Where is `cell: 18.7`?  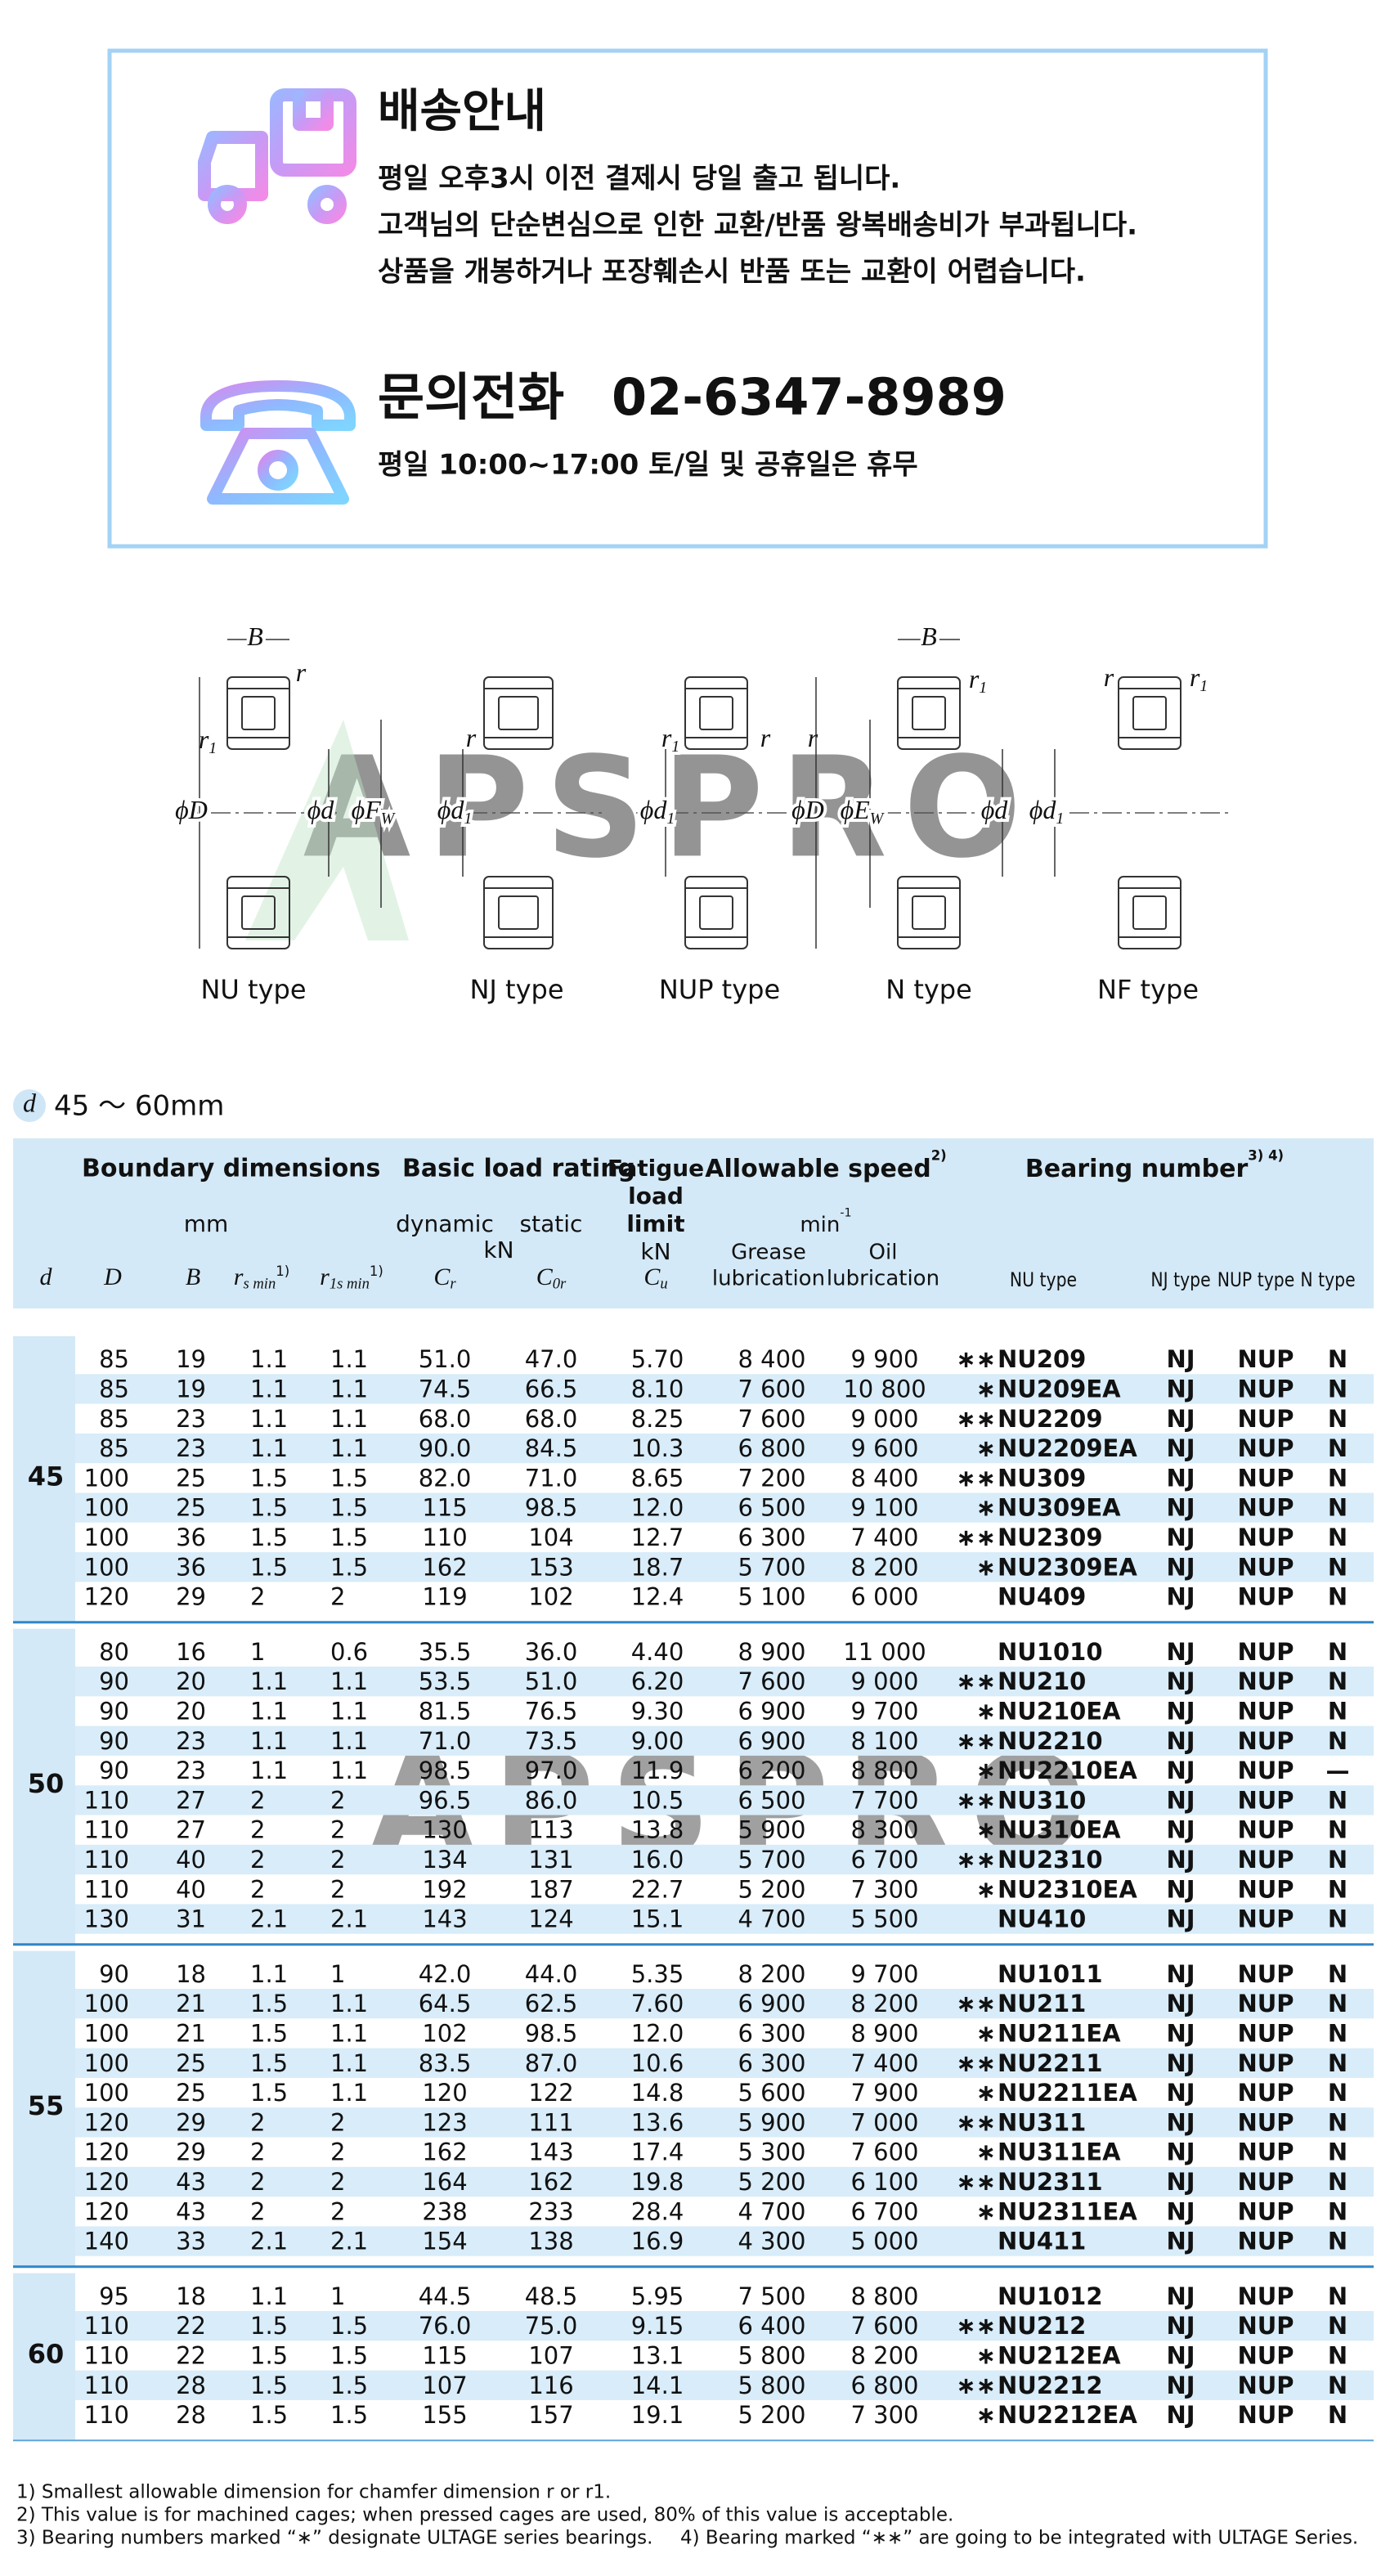 cell: 18.7 is located at coordinates (657, 1567).